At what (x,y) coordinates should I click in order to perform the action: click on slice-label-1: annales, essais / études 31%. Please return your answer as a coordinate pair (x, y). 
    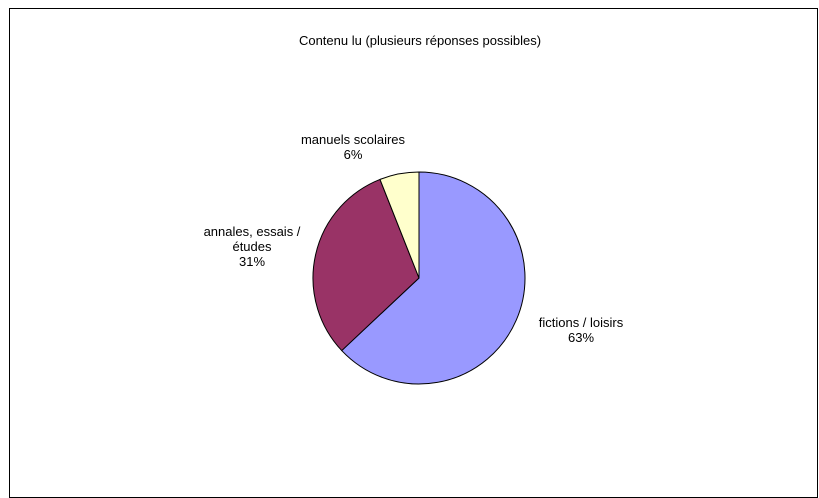
    Looking at the image, I should click on (252, 246).